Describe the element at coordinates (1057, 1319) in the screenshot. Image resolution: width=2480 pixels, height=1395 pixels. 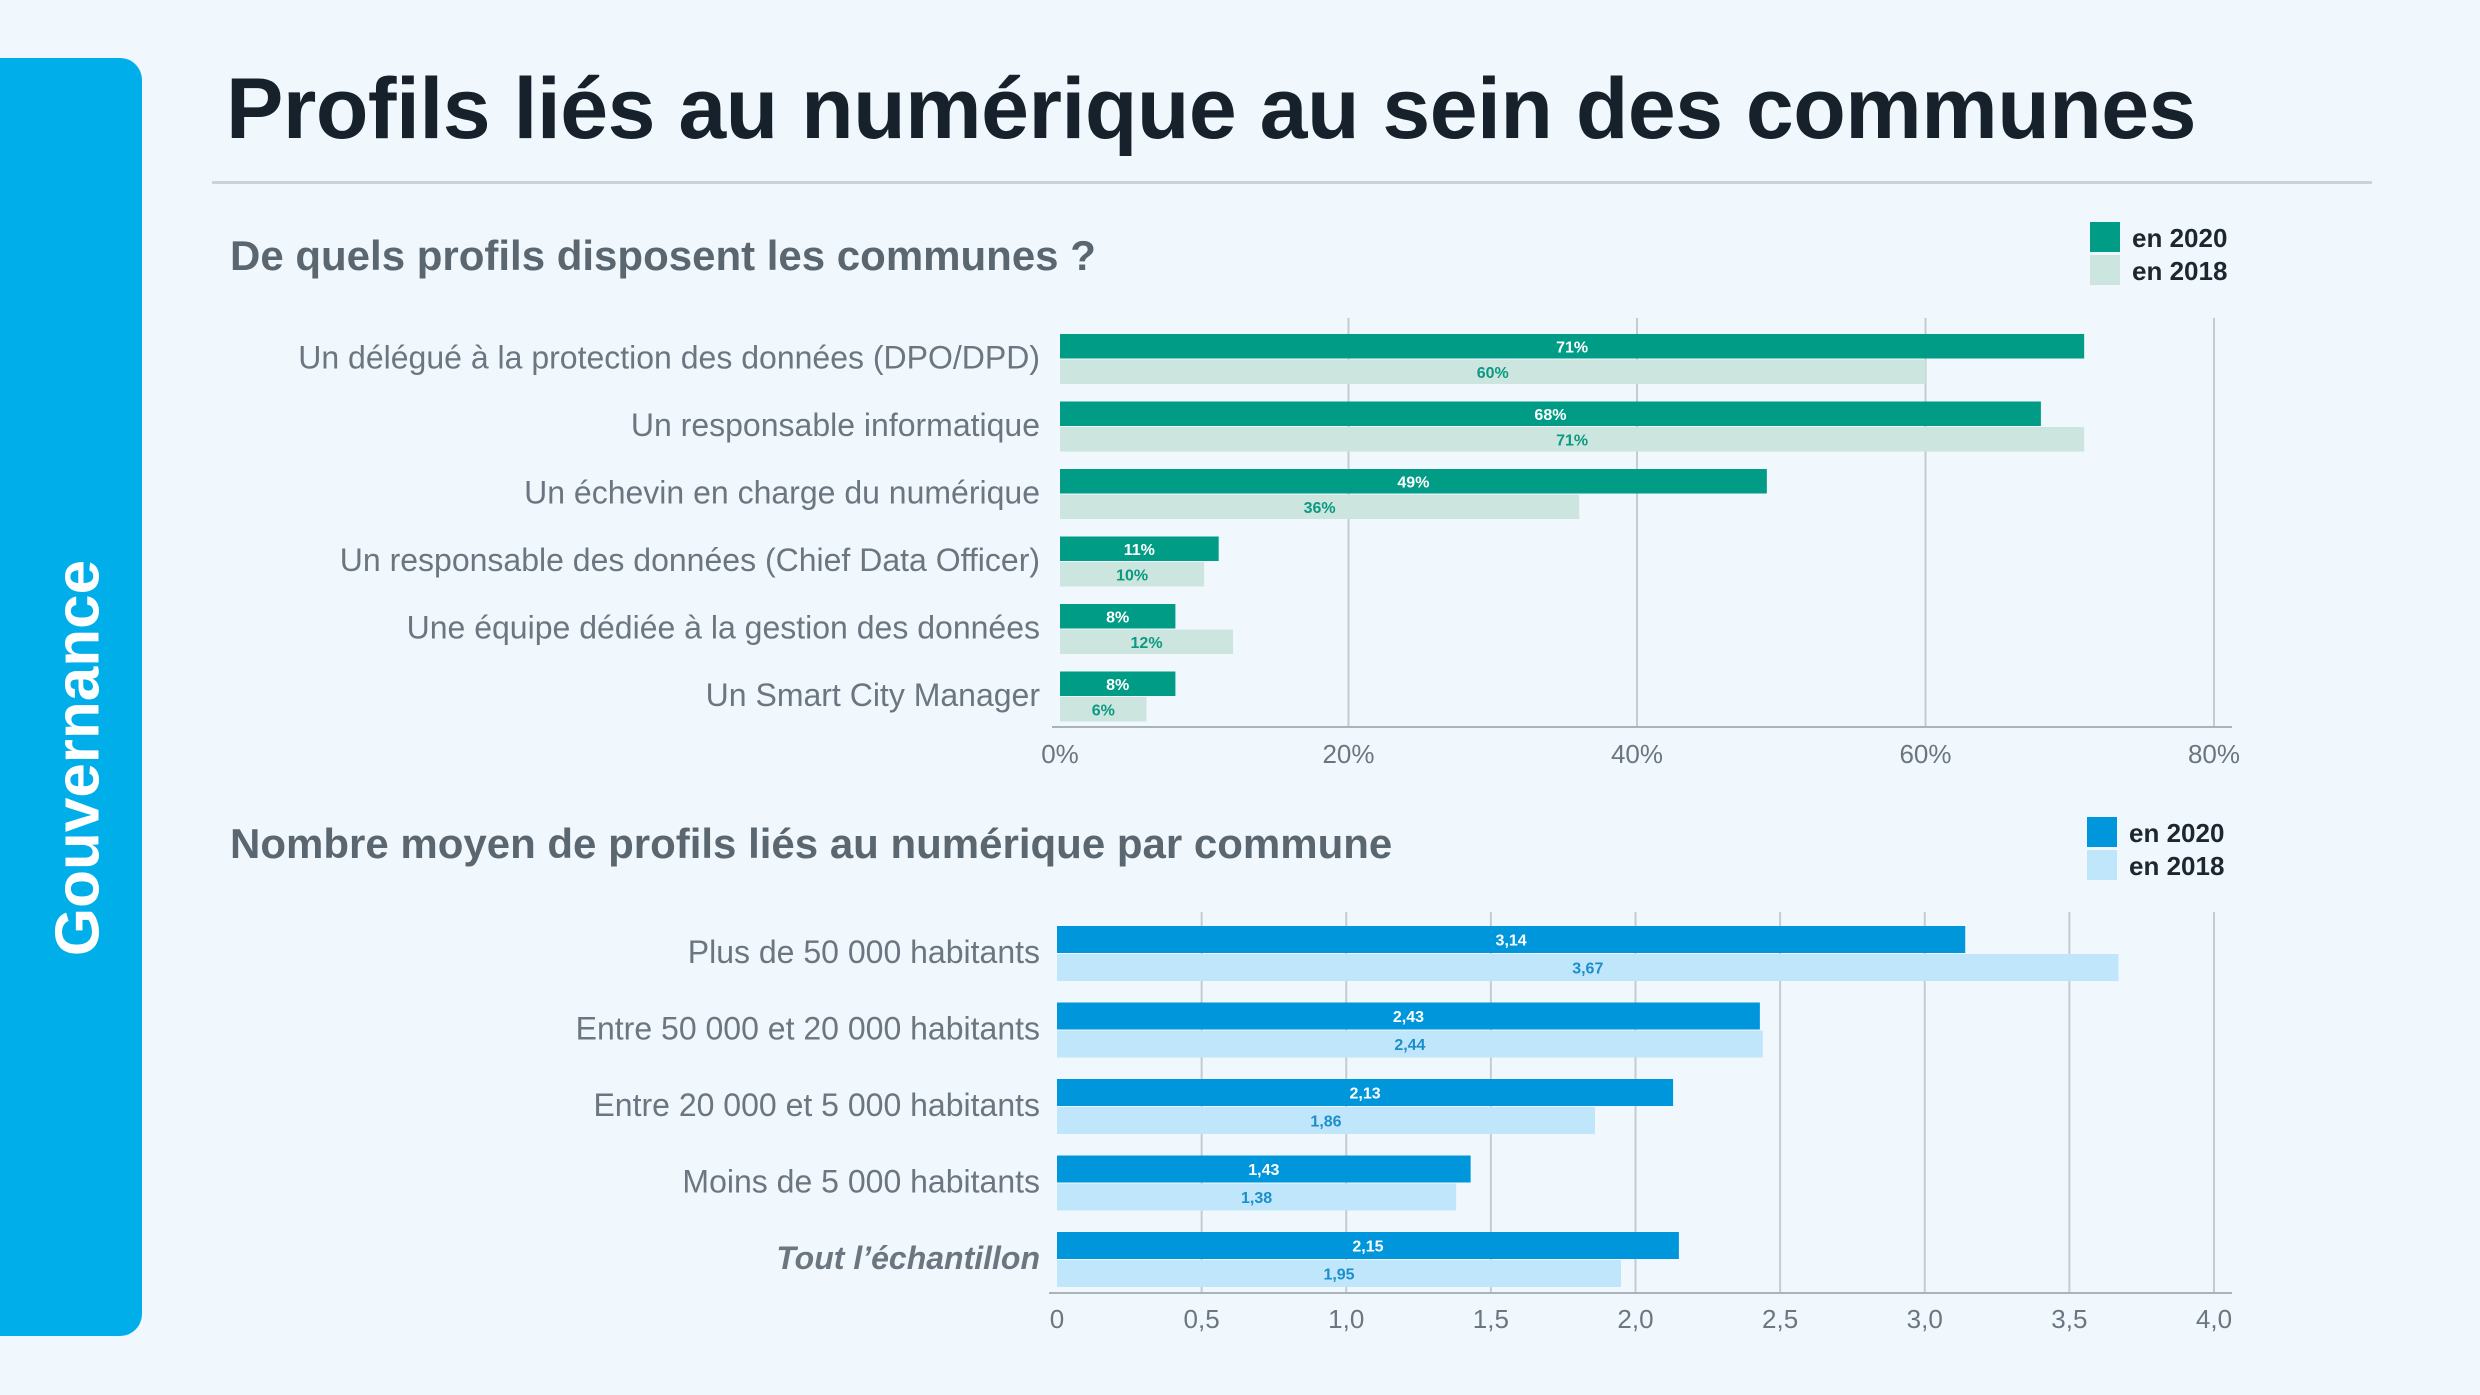
I see `x-tick-label: 0` at that location.